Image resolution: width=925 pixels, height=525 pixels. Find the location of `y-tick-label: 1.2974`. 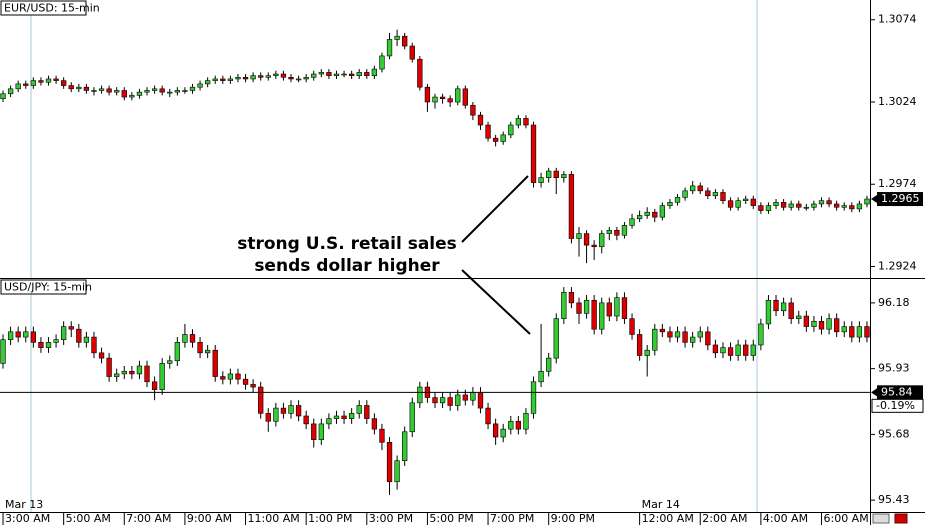

y-tick-label: 1.2974 is located at coordinates (897, 183).